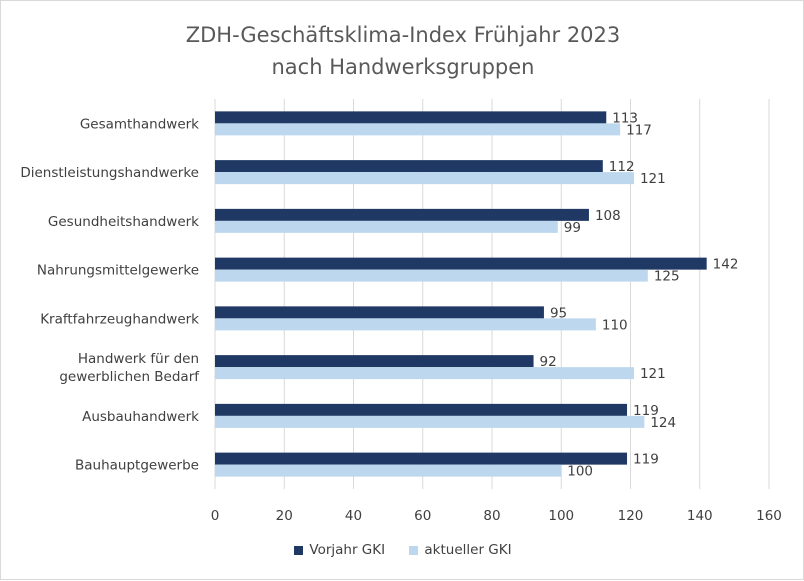  Describe the element at coordinates (726, 265) in the screenshot. I see `data-label-vorjahr: 142` at that location.